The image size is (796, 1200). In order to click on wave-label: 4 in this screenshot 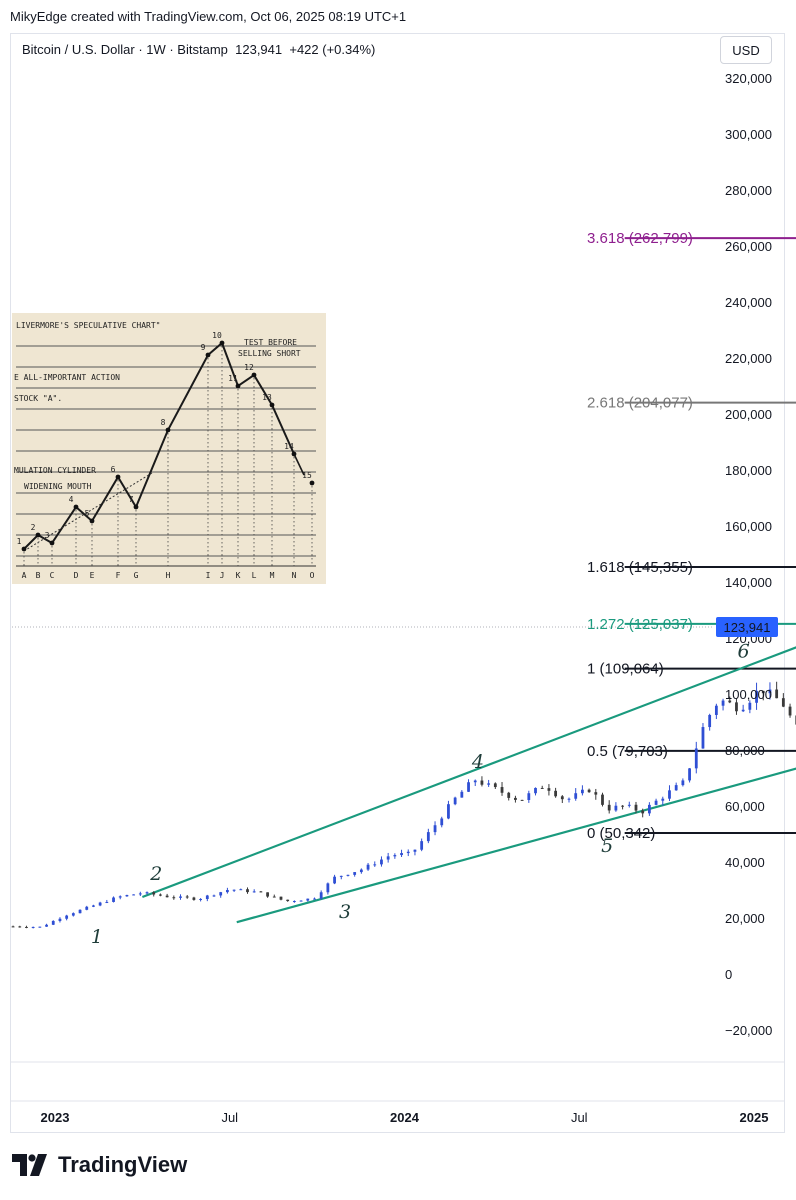, I will do `click(477, 762)`.